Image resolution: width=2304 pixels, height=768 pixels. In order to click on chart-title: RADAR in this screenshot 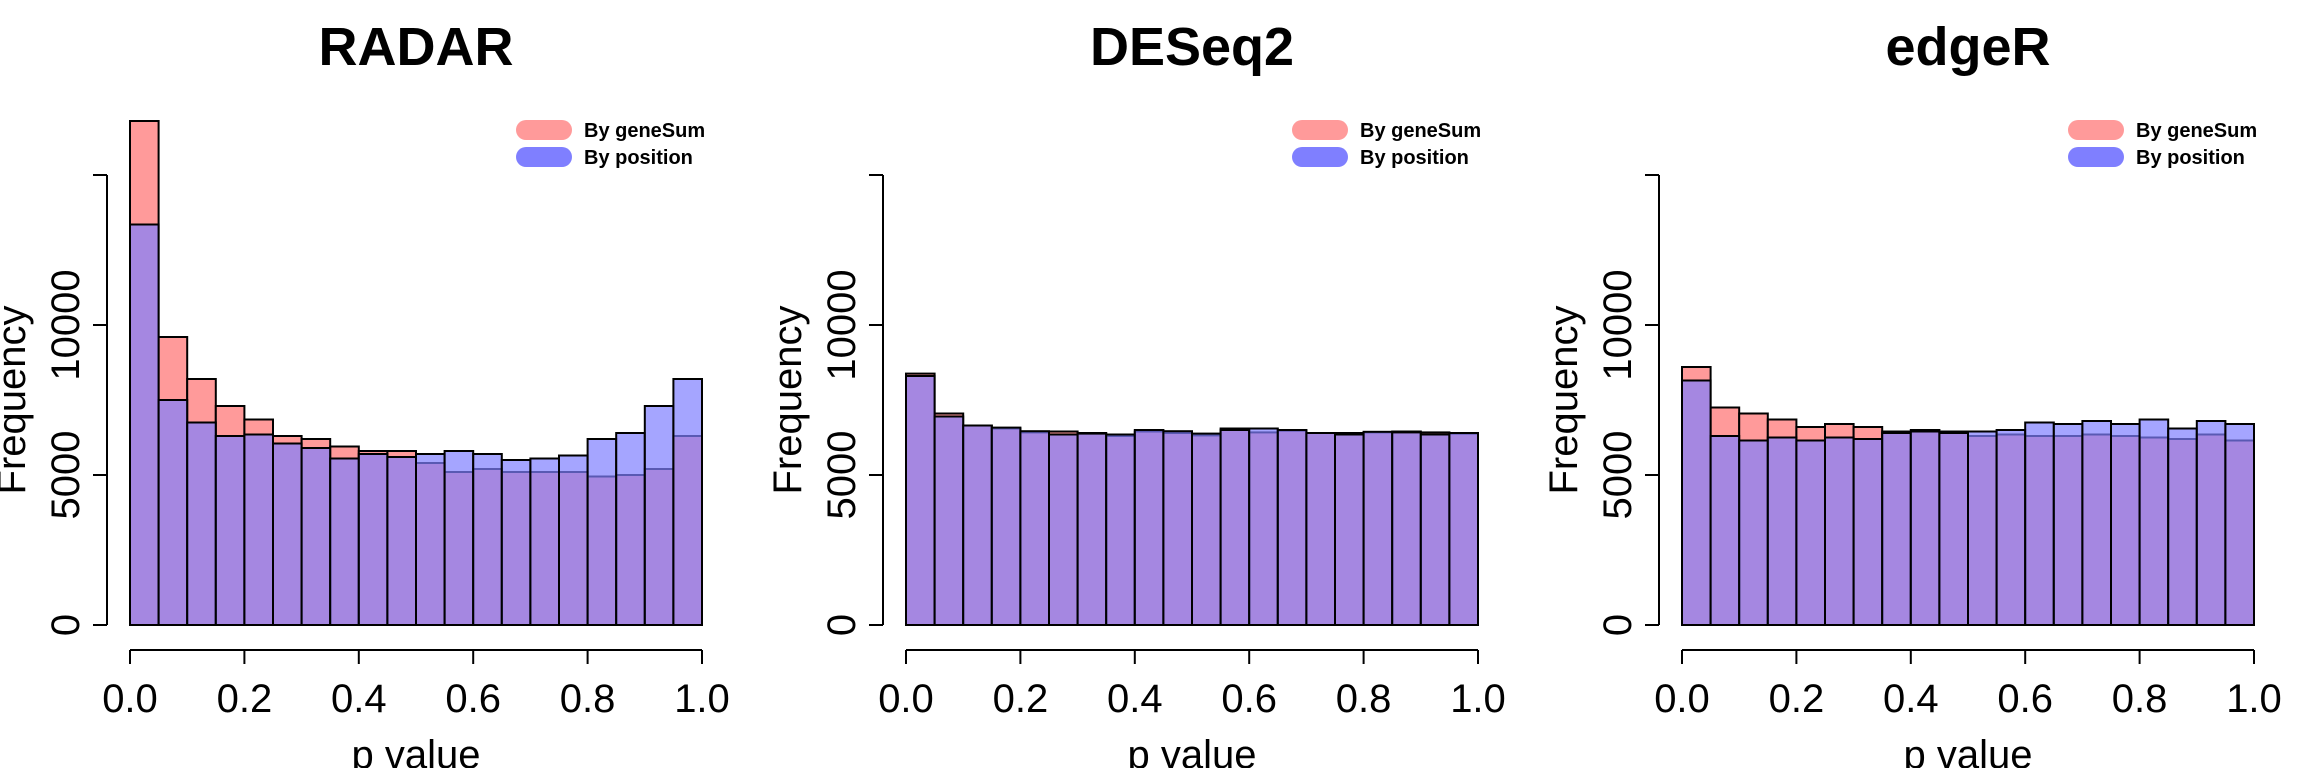, I will do `click(416, 47)`.